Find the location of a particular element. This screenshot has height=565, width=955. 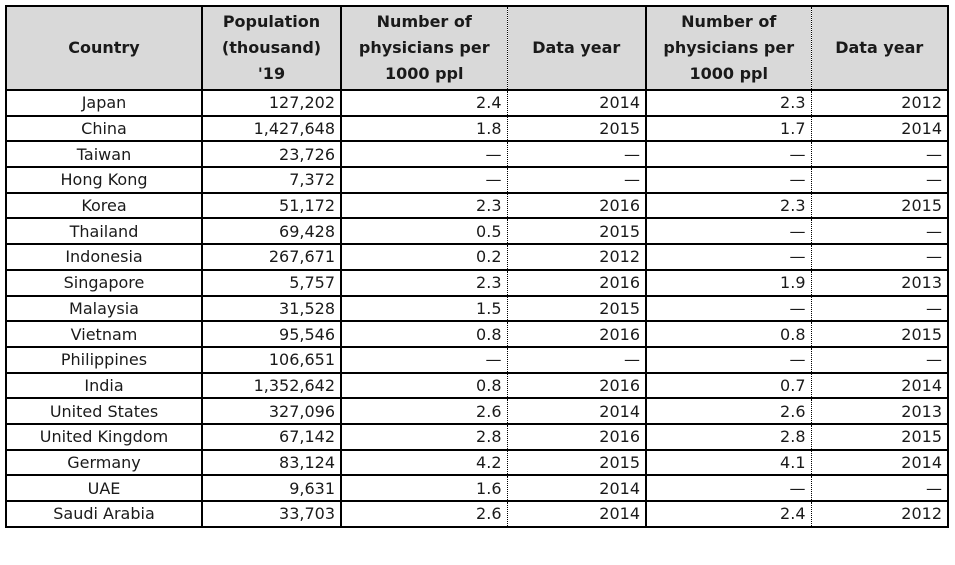

cell-population: 106,651 is located at coordinates (271, 359).